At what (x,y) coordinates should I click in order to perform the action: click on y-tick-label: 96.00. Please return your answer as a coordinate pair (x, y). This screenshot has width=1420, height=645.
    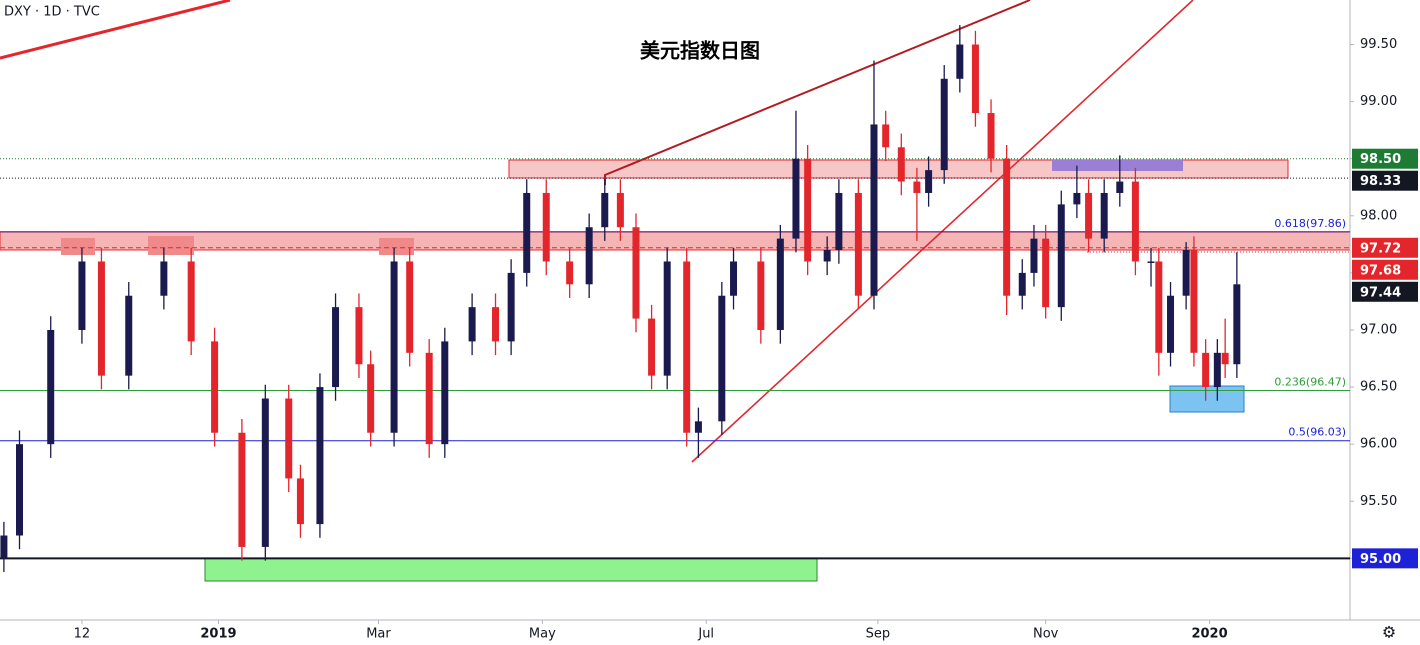
    Looking at the image, I should click on (1378, 444).